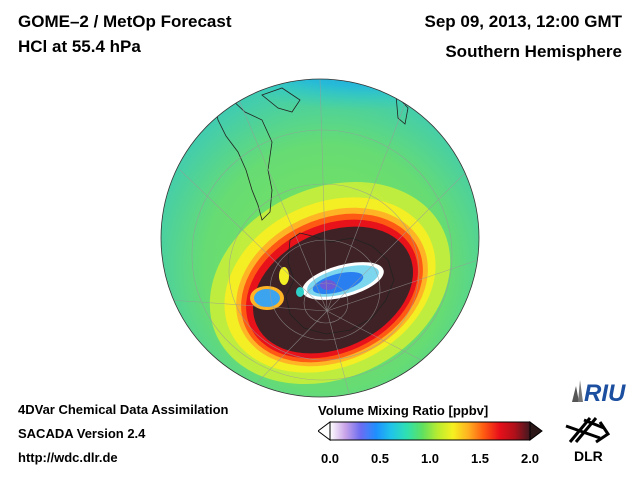 Image resolution: width=640 pixels, height=480 pixels. I want to click on colorbar-tick: 0.0, so click(330, 458).